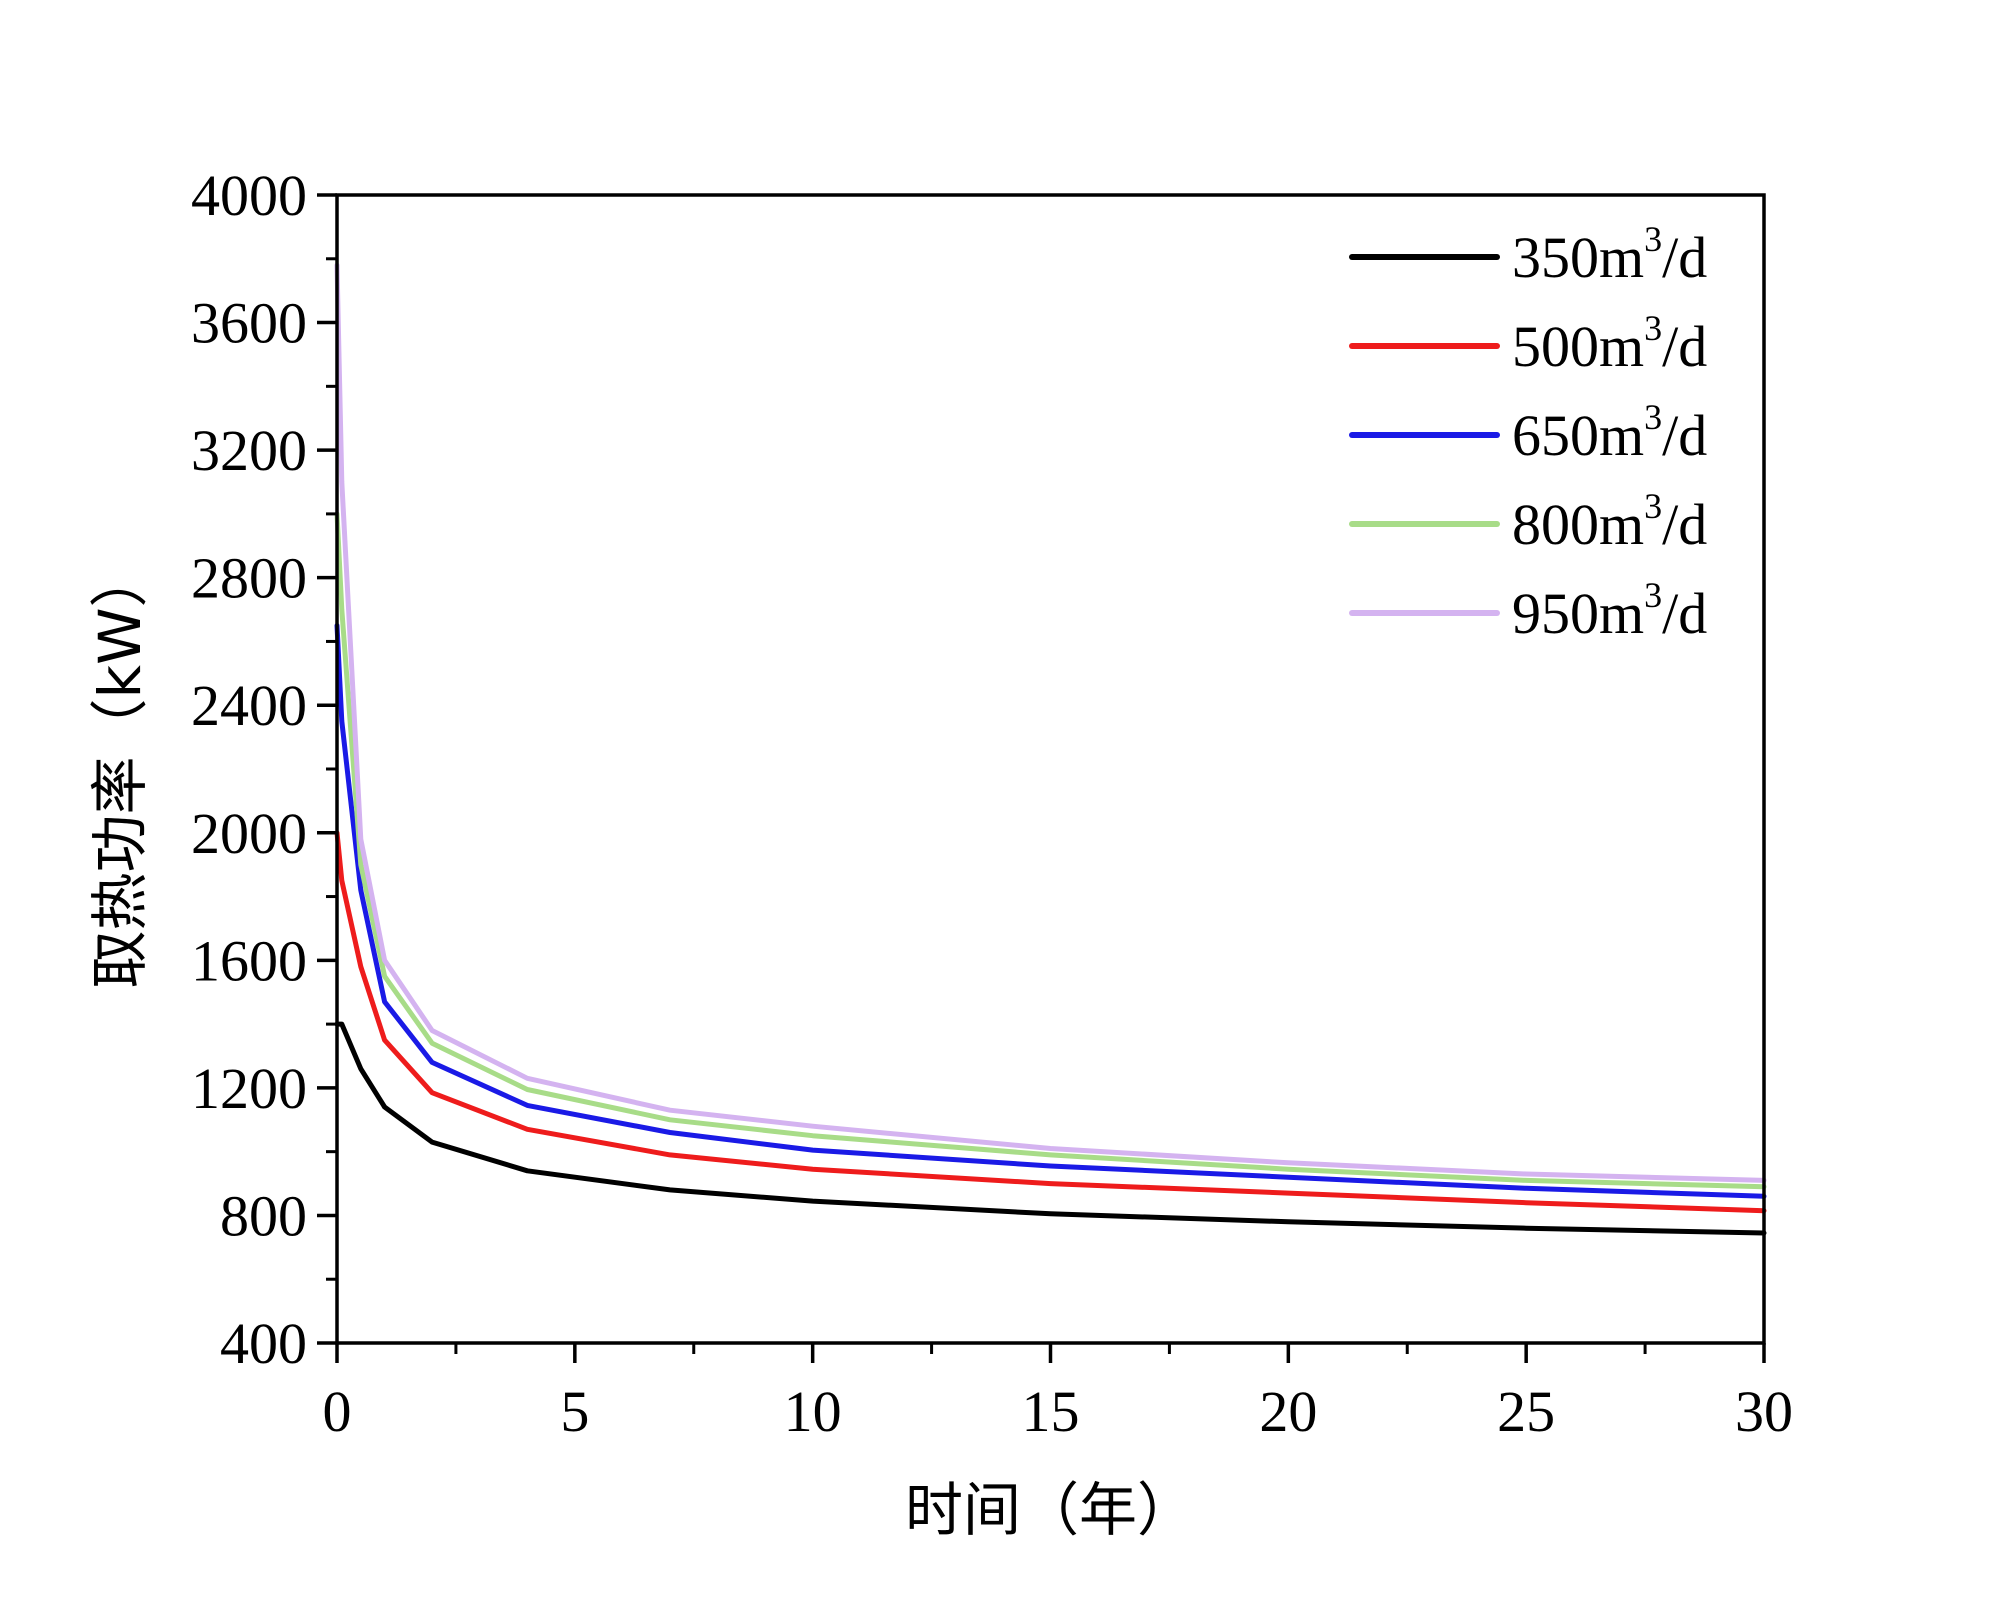 This screenshot has height=1607, width=2000. What do you see at coordinates (249, 960) in the screenshot?
I see `y-tick-label: 1600` at bounding box center [249, 960].